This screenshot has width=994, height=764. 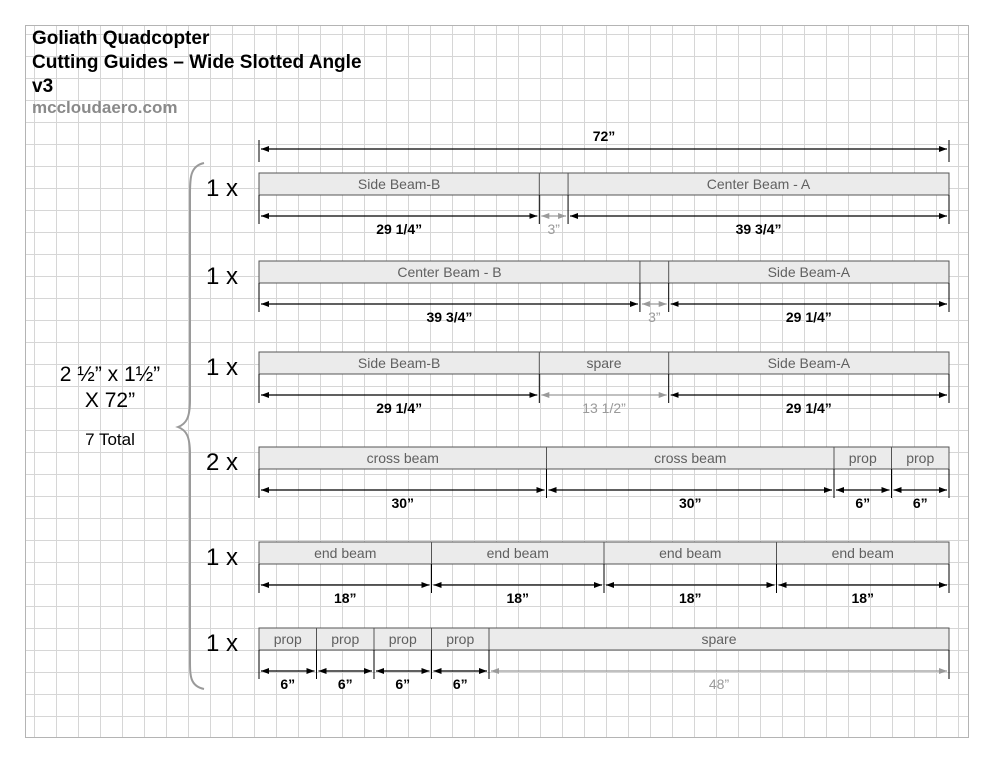 What do you see at coordinates (450, 317) in the screenshot?
I see `row-2-seg-1-dimension-label: 39 3/4”` at bounding box center [450, 317].